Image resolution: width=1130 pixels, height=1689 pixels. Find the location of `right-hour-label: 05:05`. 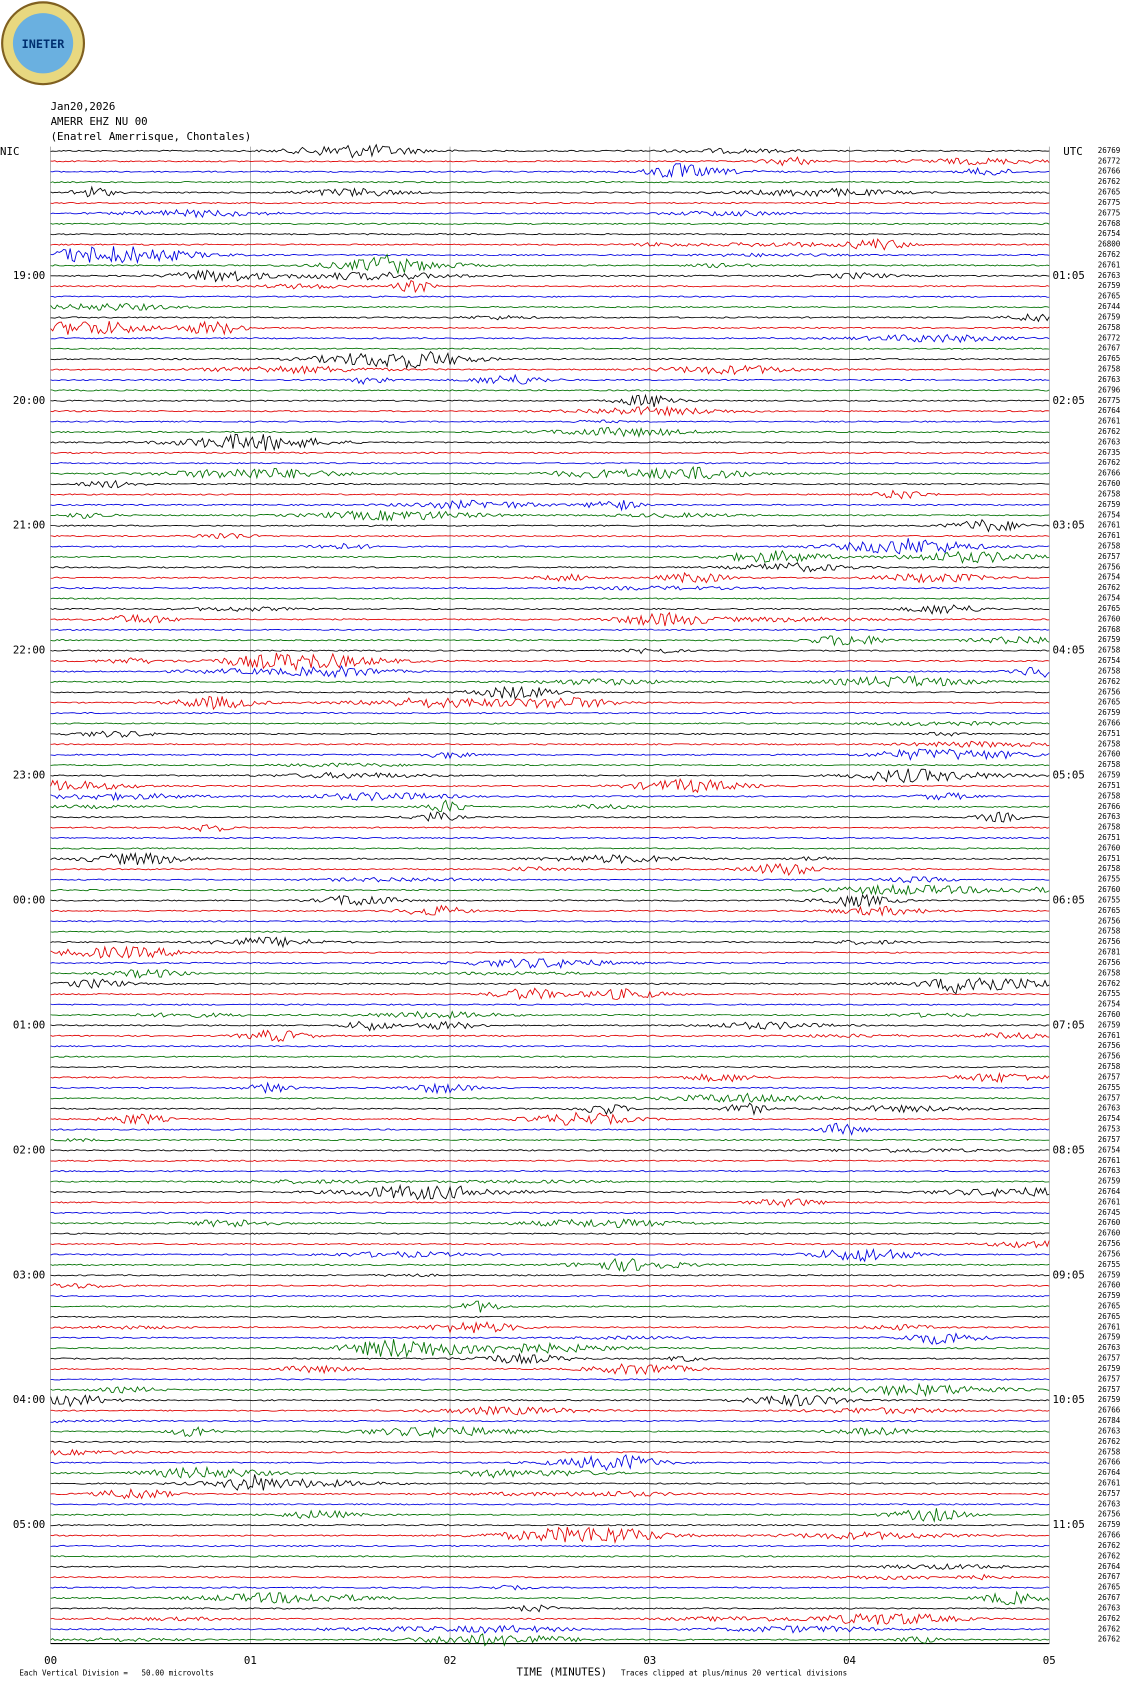

right-hour-label: 05:05 is located at coordinates (1069, 775).